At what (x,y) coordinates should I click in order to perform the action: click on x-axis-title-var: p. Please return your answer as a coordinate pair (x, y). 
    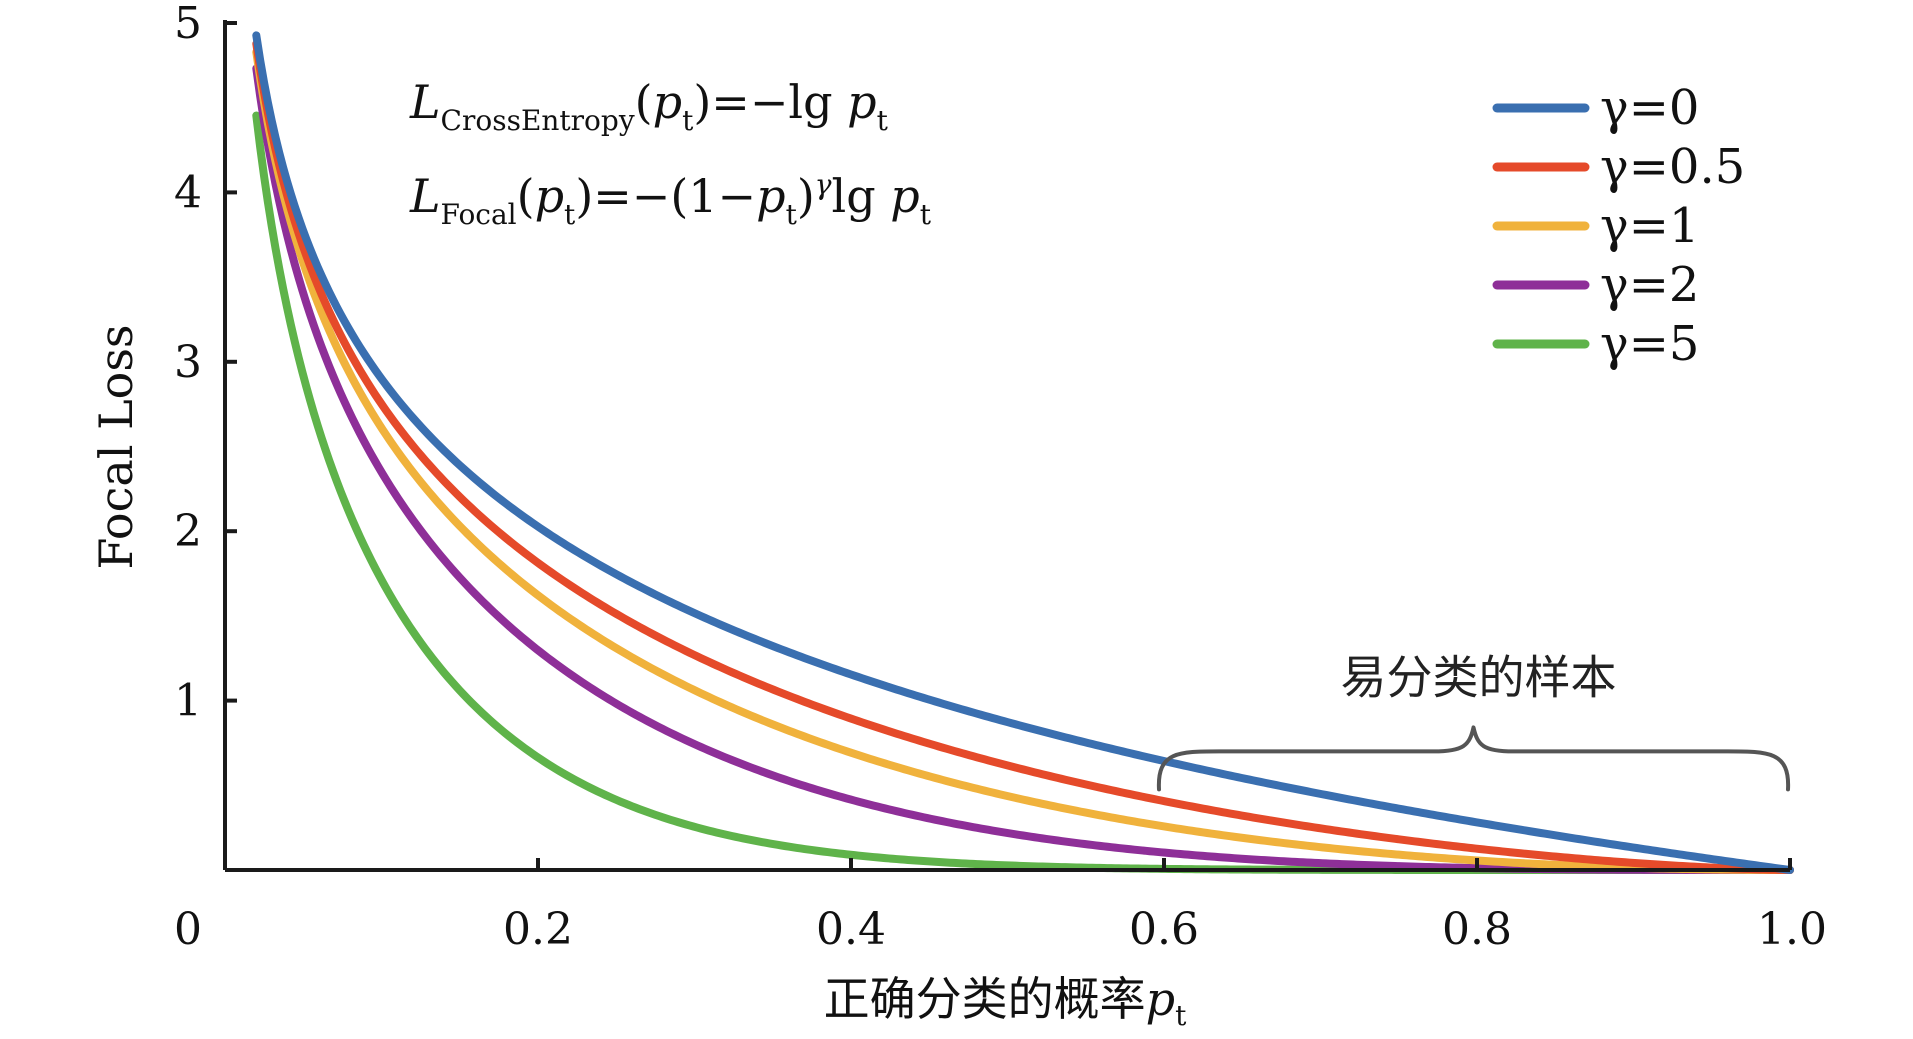
    Looking at the image, I should click on (1160, 999).